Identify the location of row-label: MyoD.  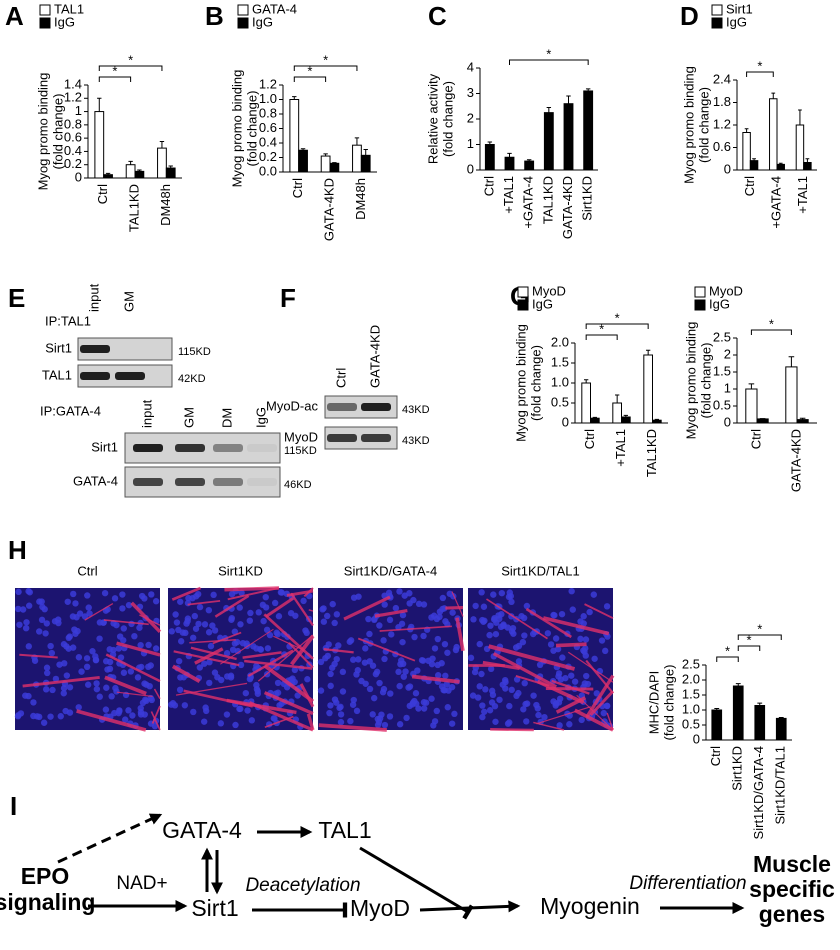
(301, 436).